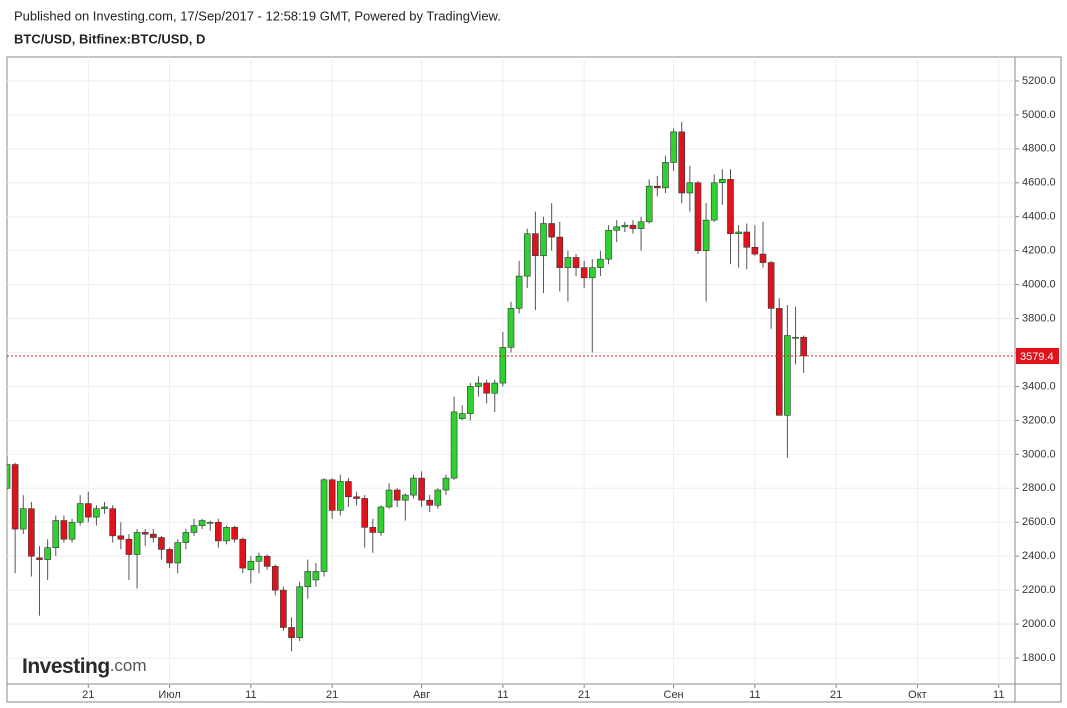  I want to click on y-tick-label: 2800.0, so click(1039, 488).